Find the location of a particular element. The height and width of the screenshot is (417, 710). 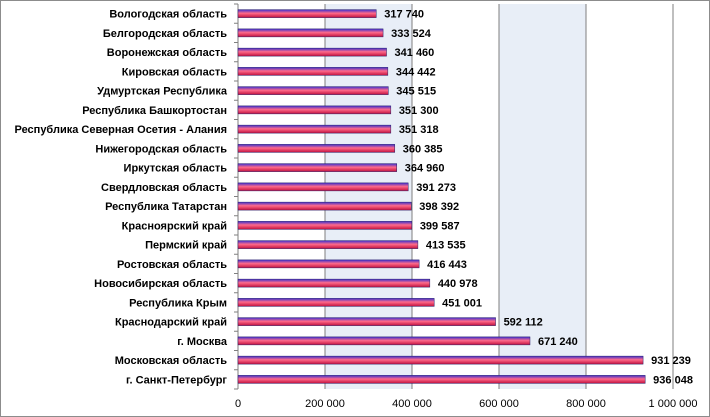

category-label: Пермский край is located at coordinates (186, 246).